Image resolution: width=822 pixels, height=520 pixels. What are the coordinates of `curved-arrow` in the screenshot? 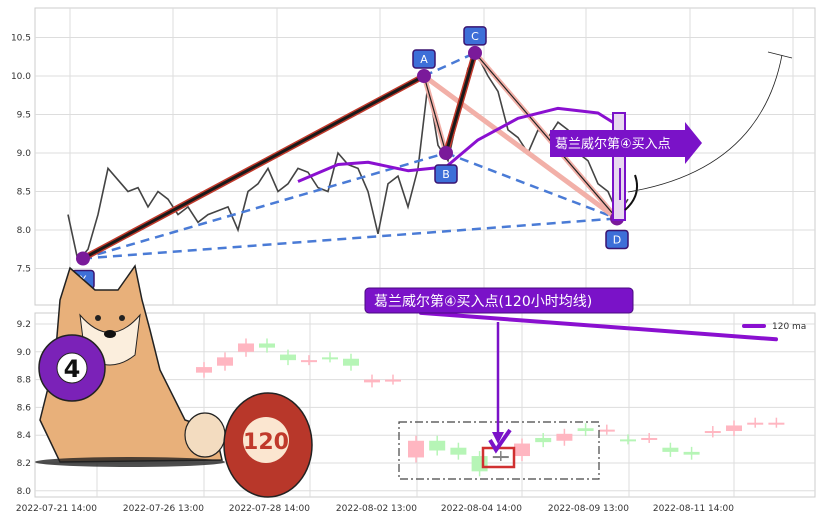 It's located at (631, 192).